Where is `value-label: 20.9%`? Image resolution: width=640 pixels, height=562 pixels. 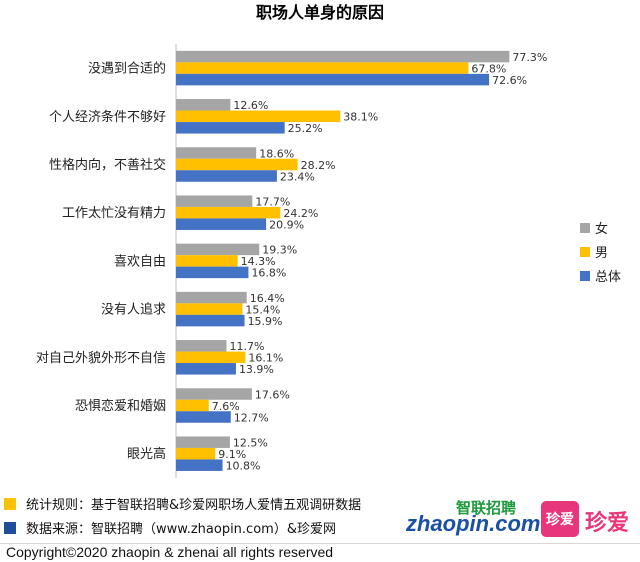 value-label: 20.9% is located at coordinates (286, 224).